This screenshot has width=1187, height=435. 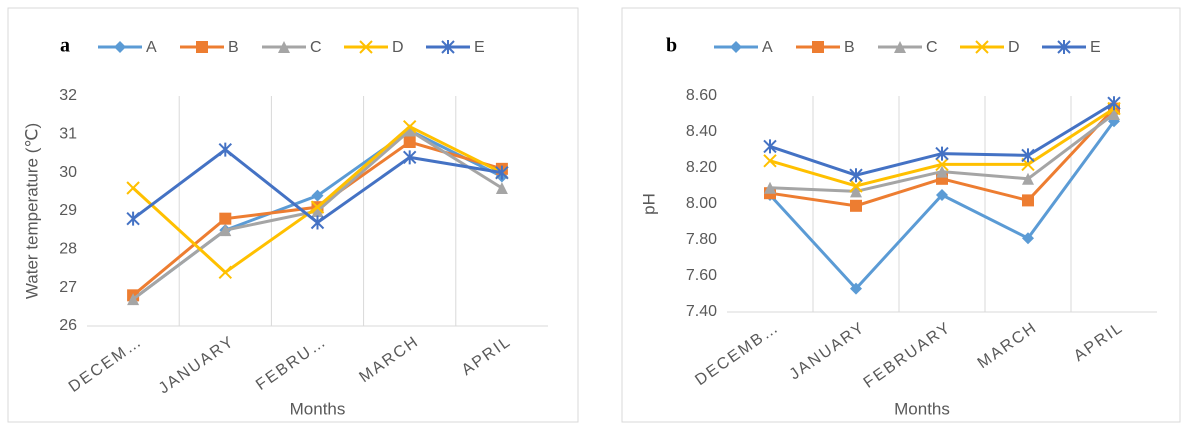 I want to click on y-axis-title: pH, so click(x=648, y=204).